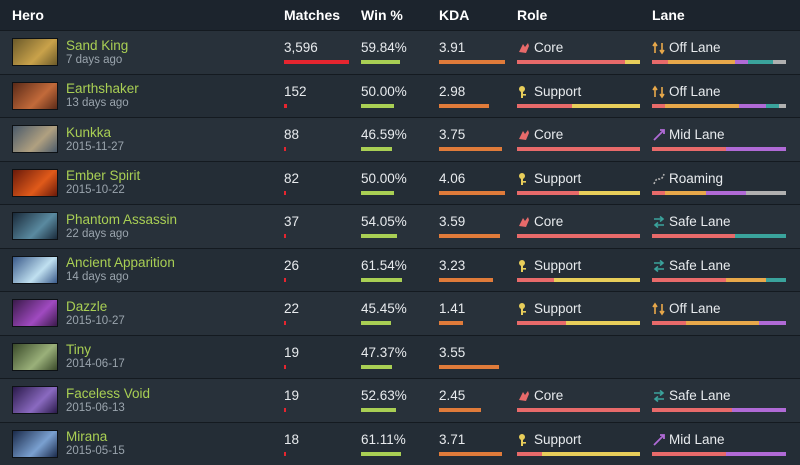  Describe the element at coordinates (717, 15) in the screenshot. I see `header-lane: Lane` at that location.